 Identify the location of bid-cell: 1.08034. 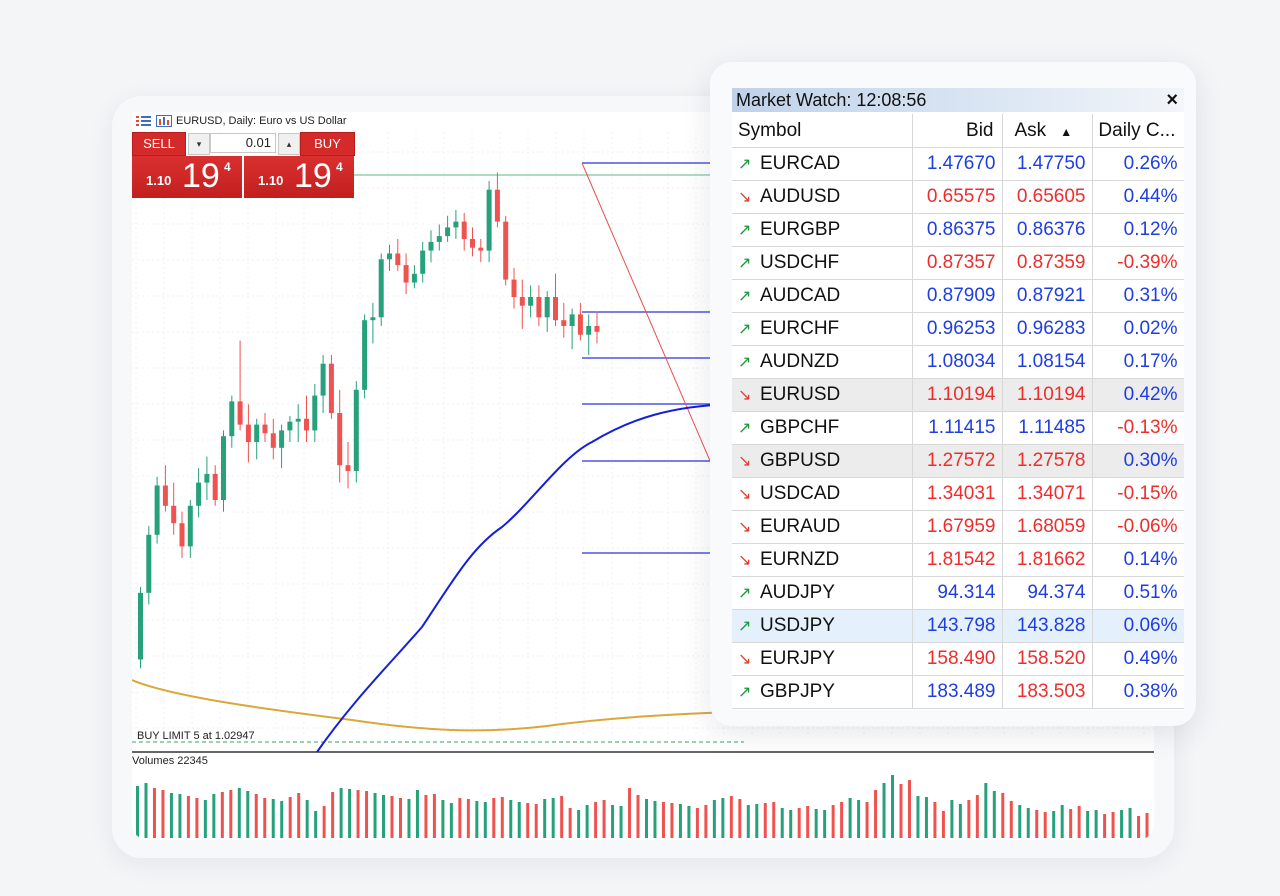
(957, 362).